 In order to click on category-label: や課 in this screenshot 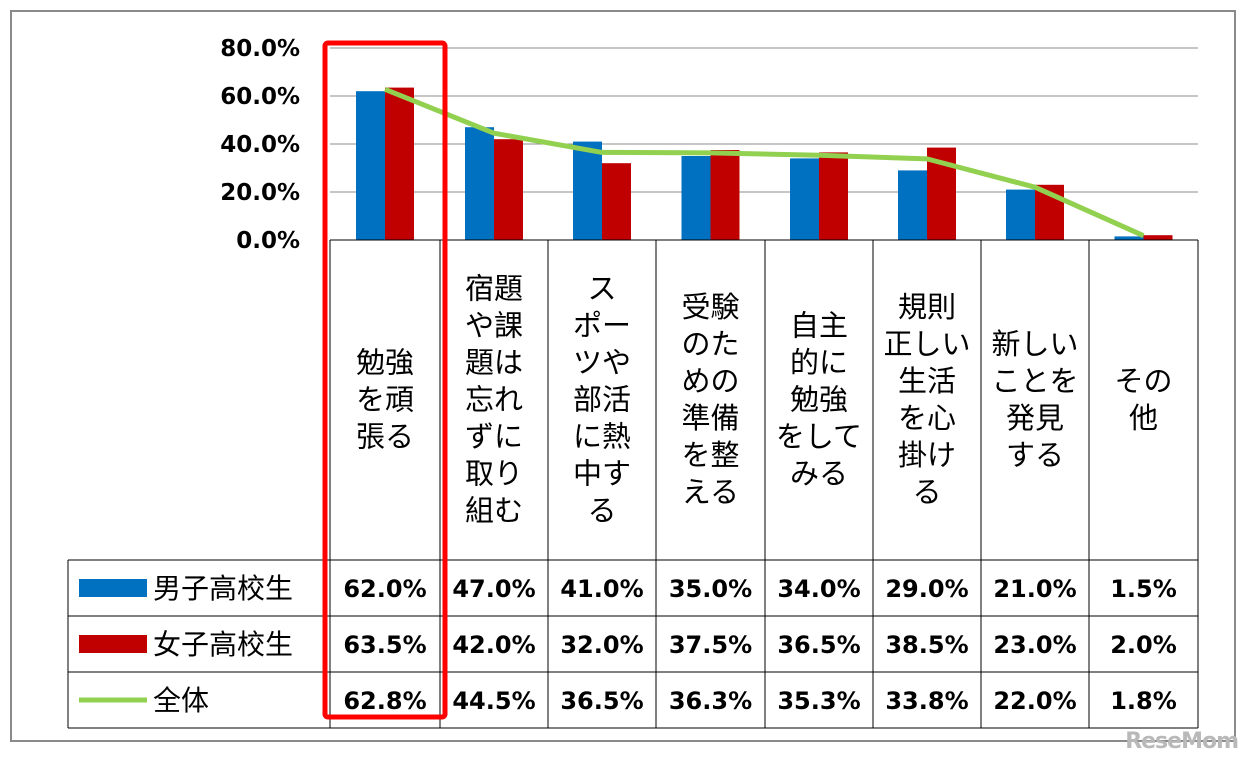, I will do `click(494, 326)`.